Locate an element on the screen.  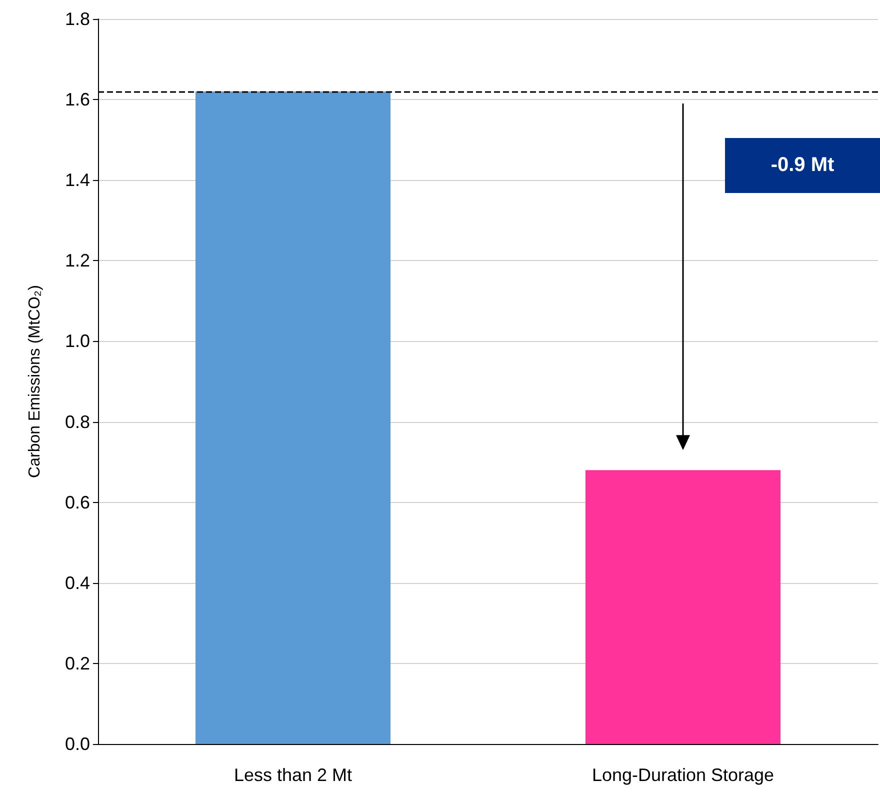
x-tick-label: Less than 2 Mt is located at coordinates (293, 775).